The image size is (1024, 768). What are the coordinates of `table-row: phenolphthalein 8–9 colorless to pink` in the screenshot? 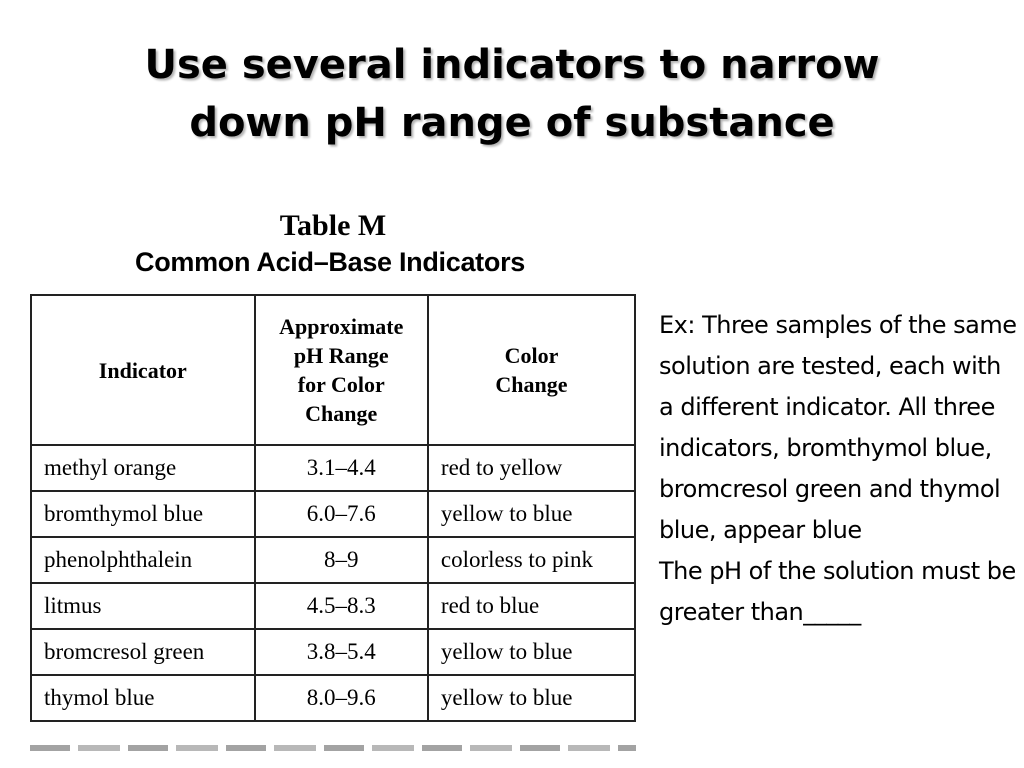 It's located at (333, 560).